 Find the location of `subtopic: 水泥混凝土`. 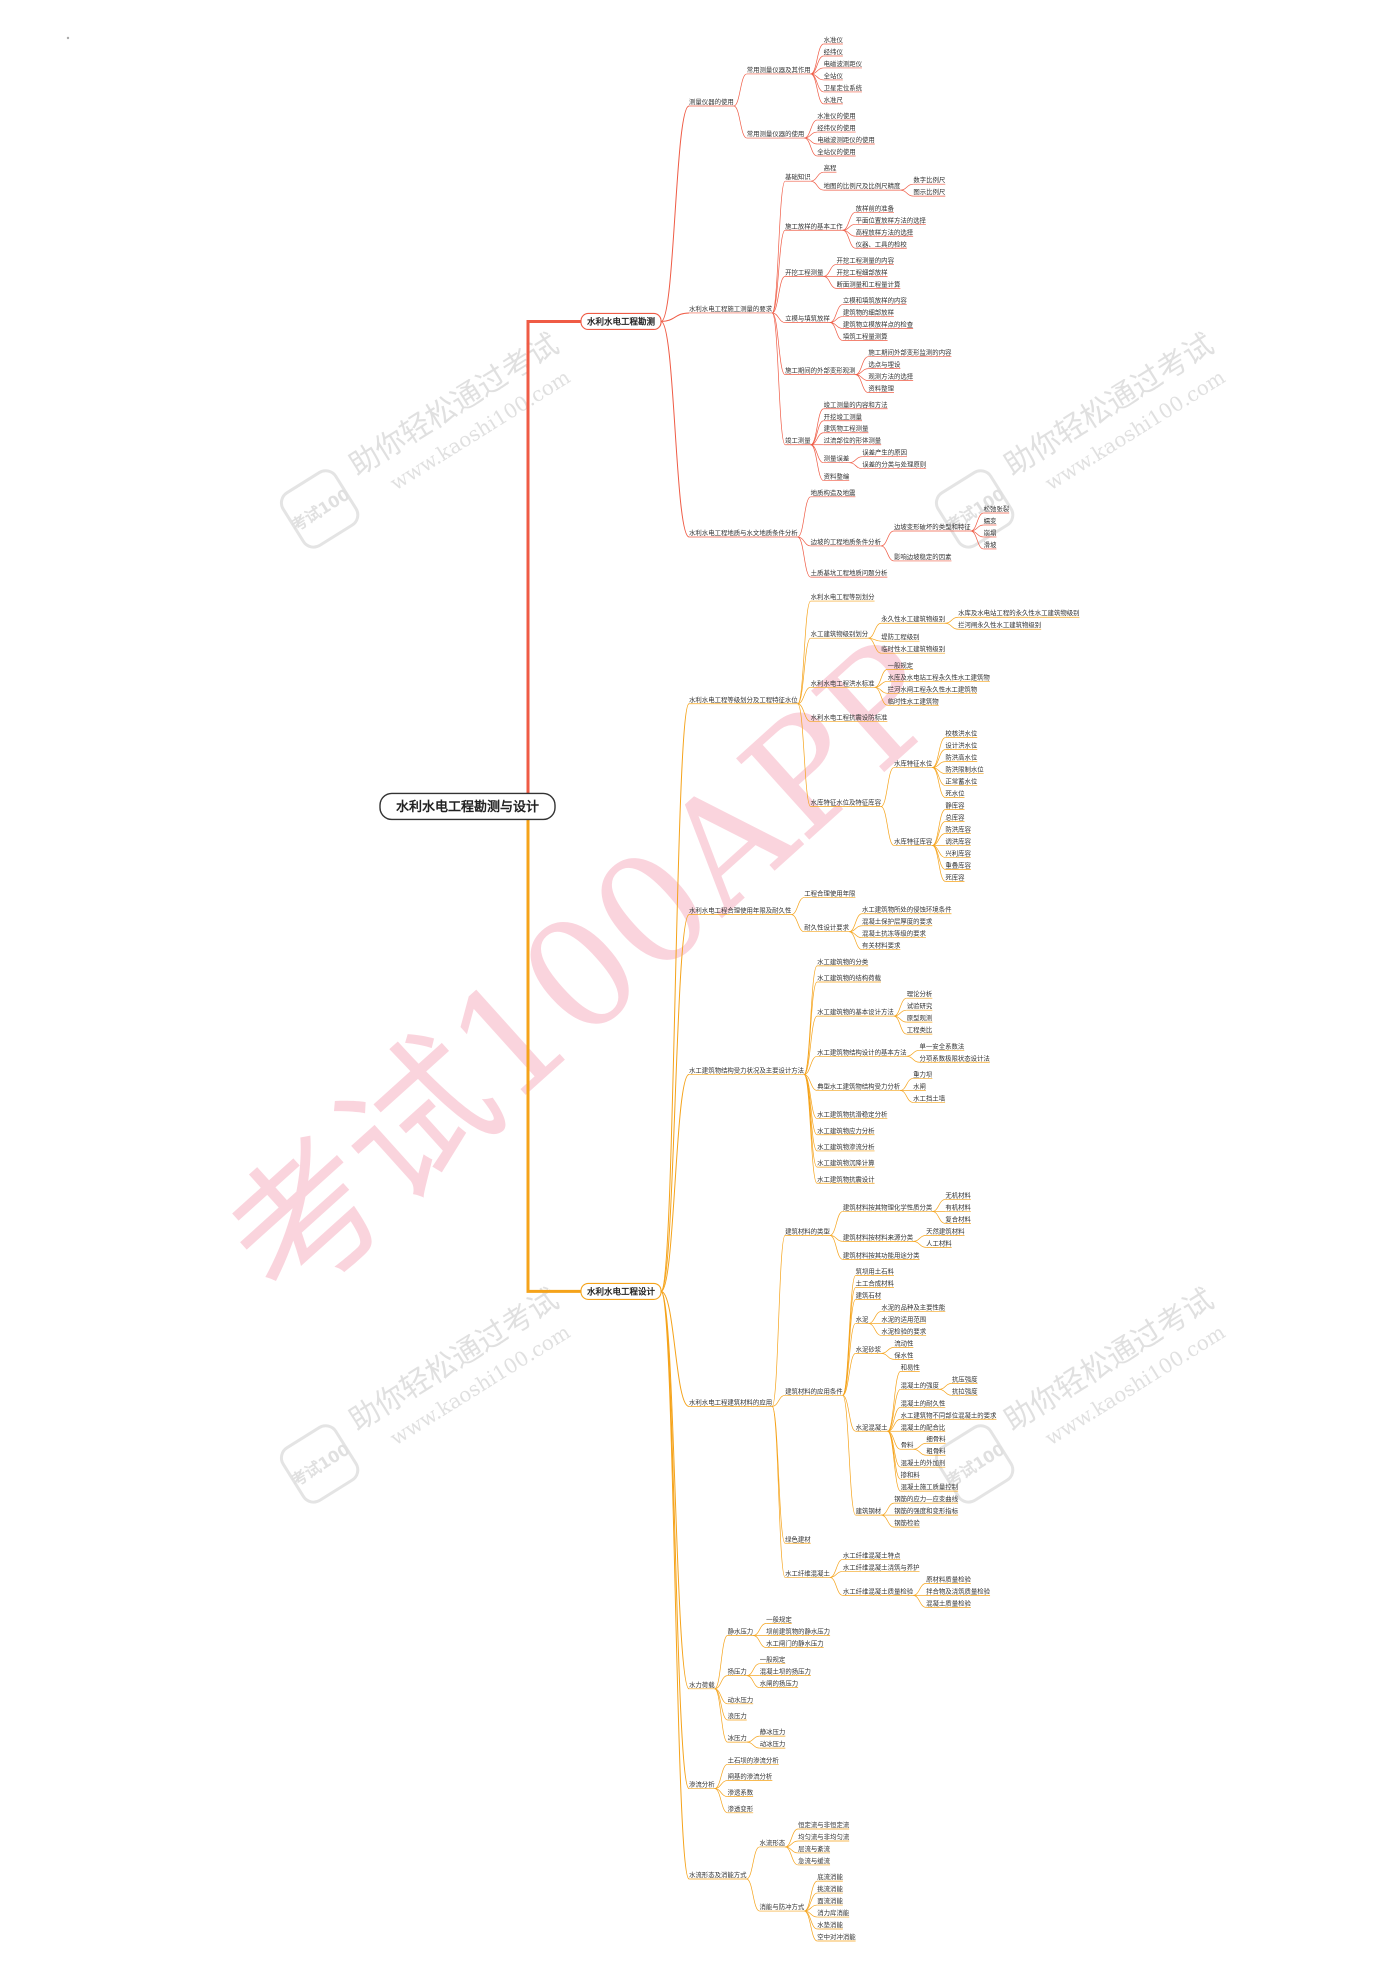

subtopic: 水泥混凝土 is located at coordinates (872, 1426).